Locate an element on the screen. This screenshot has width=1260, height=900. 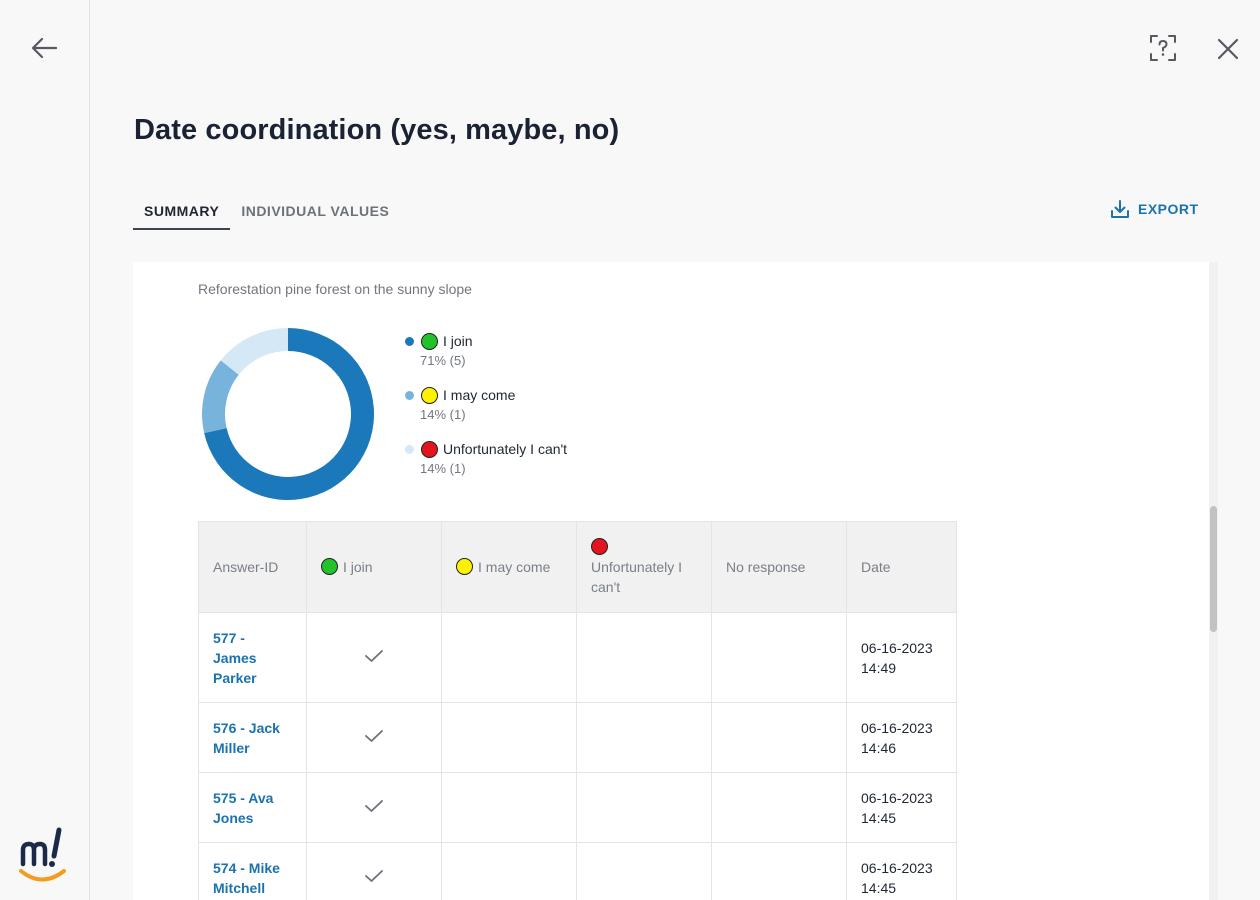
answer-link: 576 - Jack Miller is located at coordinates (246, 737).